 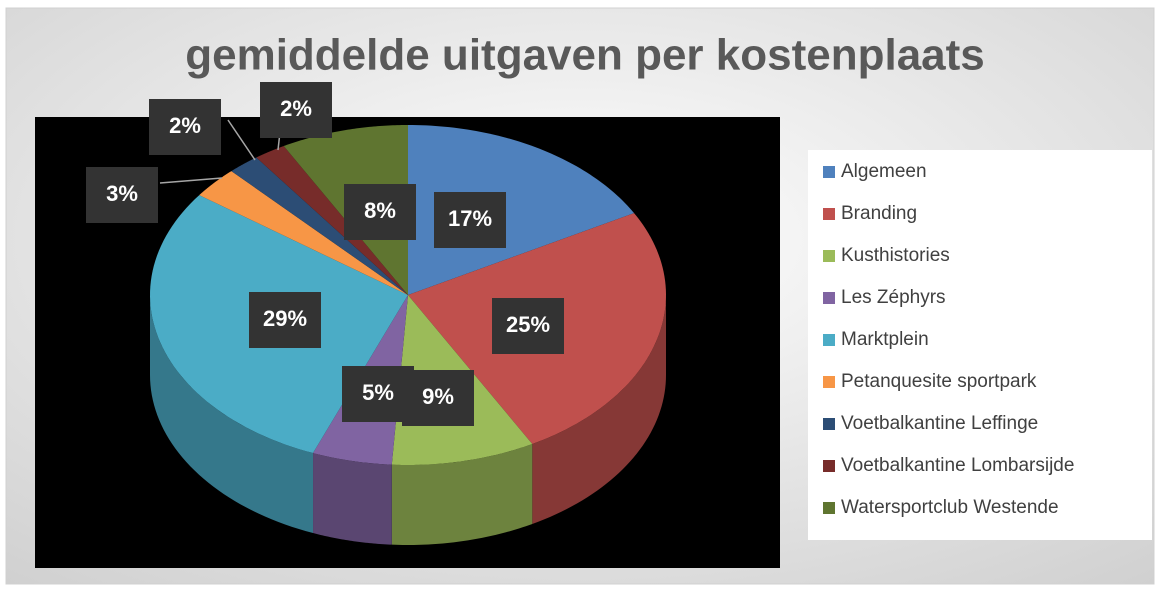 What do you see at coordinates (950, 507) in the screenshot?
I see `legend-label: Watersportclub Westende` at bounding box center [950, 507].